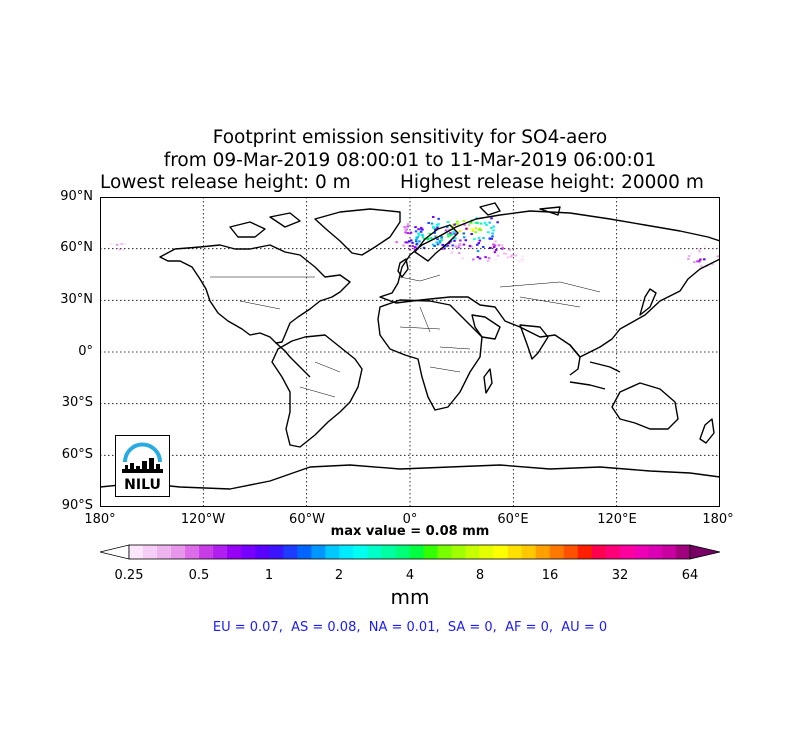 The image size is (800, 750). What do you see at coordinates (225, 182) in the screenshot?
I see `lowest-release-height: Lowest release height: 0 m` at bounding box center [225, 182].